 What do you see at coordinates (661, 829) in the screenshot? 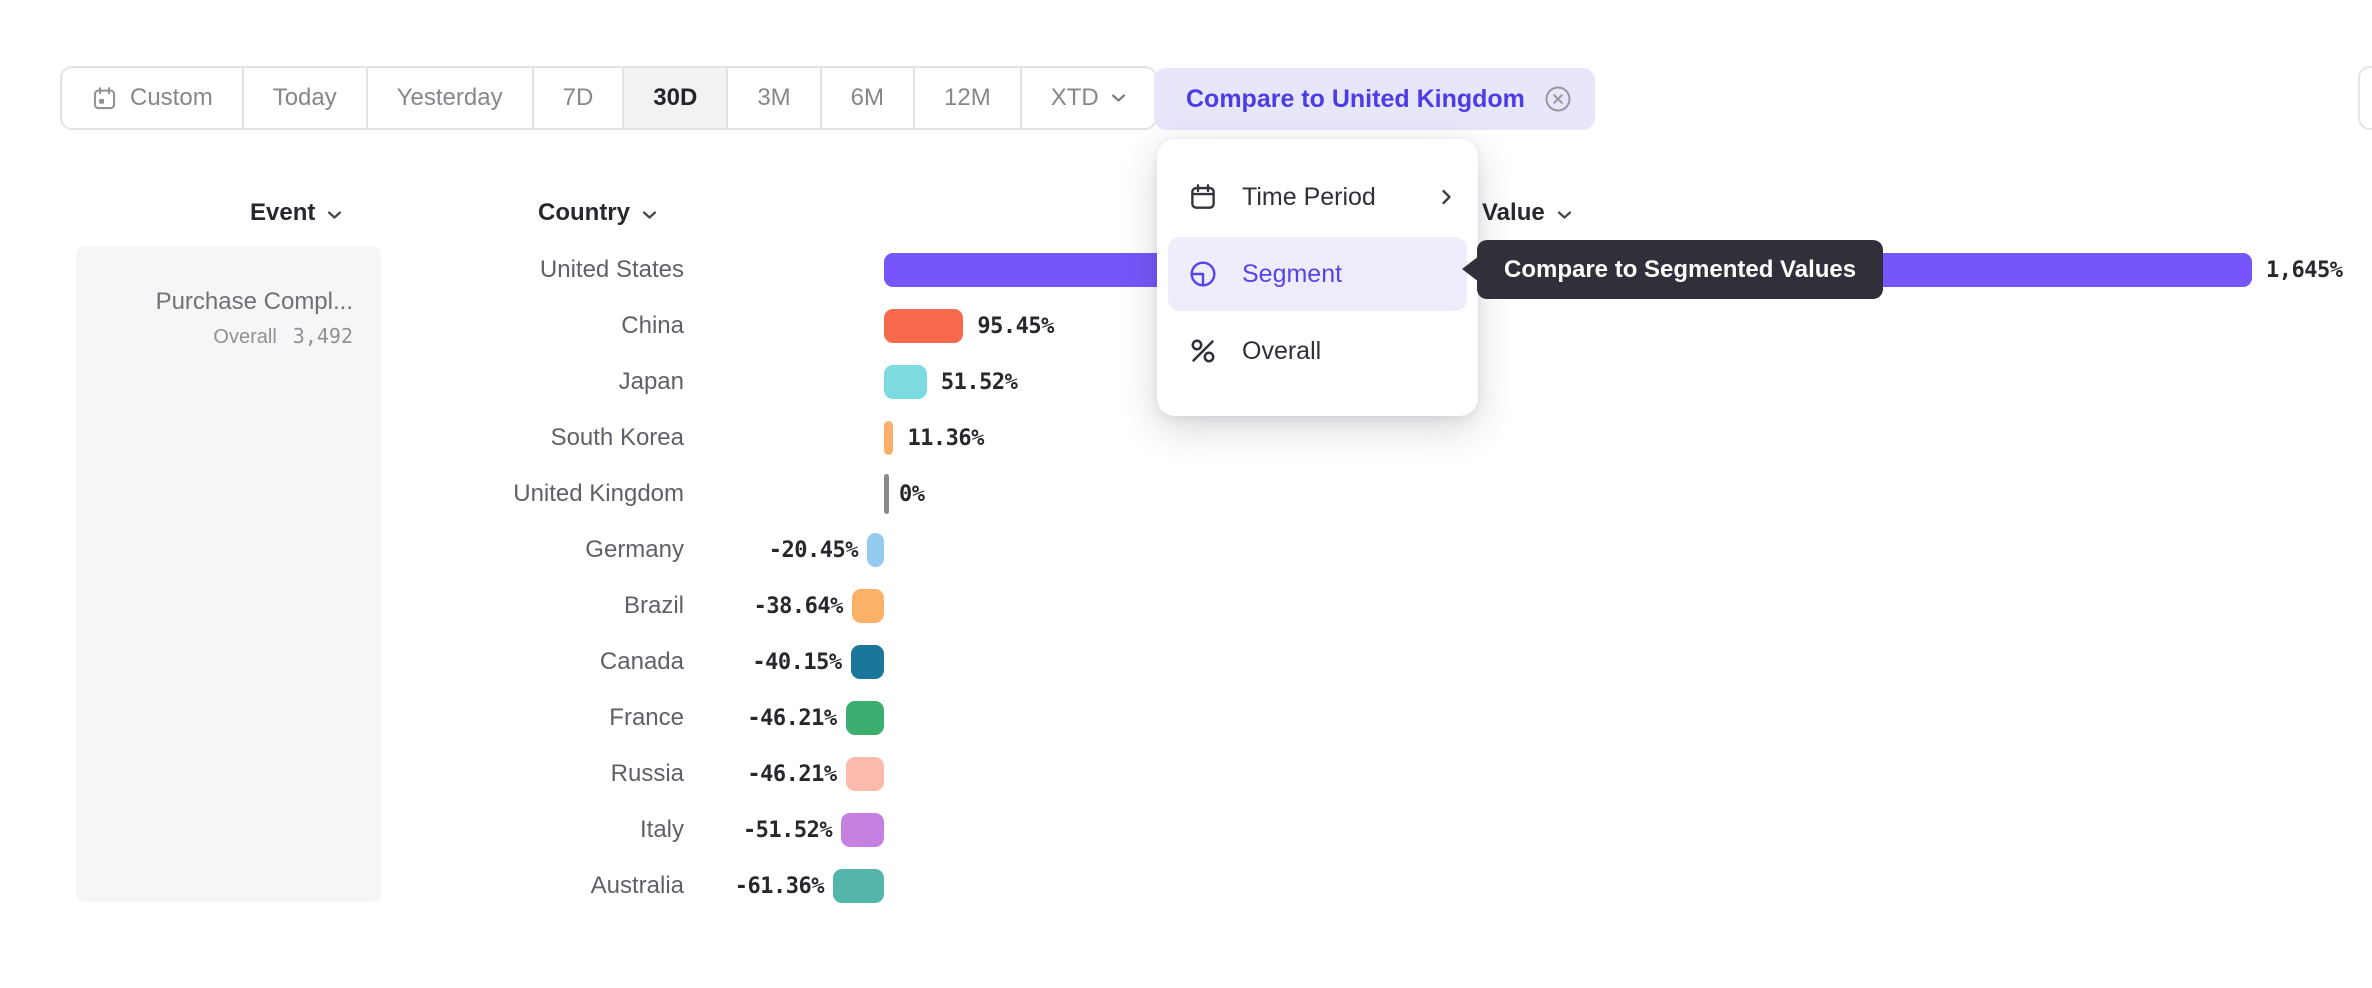
I see `country-label: Italy` at bounding box center [661, 829].